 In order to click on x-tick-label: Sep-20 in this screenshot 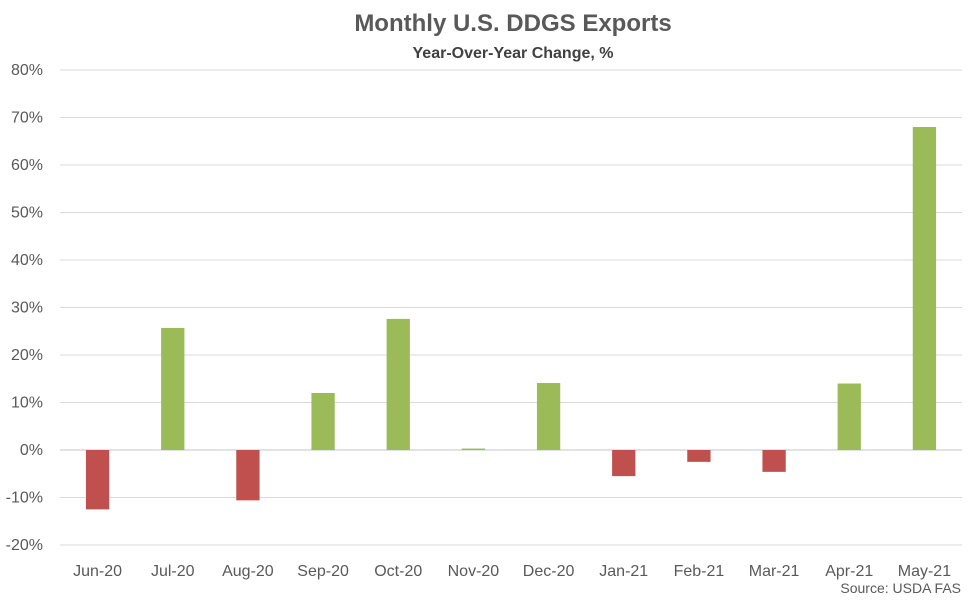, I will do `click(323, 571)`.